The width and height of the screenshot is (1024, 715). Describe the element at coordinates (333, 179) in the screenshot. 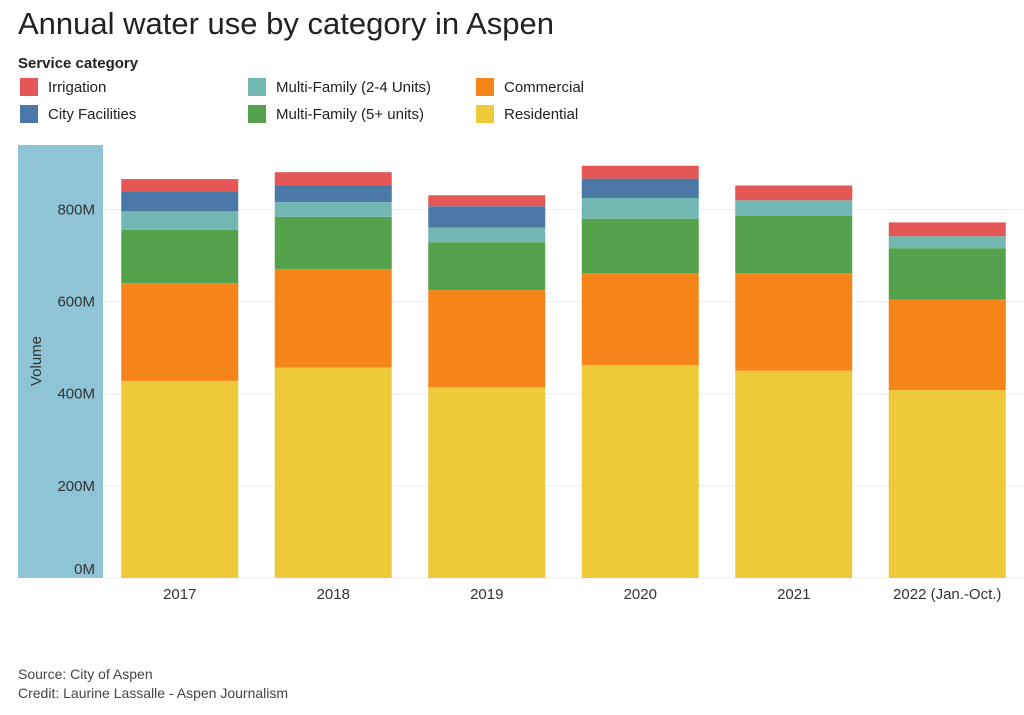

I see `bar-segment-irrigation-2018` at that location.